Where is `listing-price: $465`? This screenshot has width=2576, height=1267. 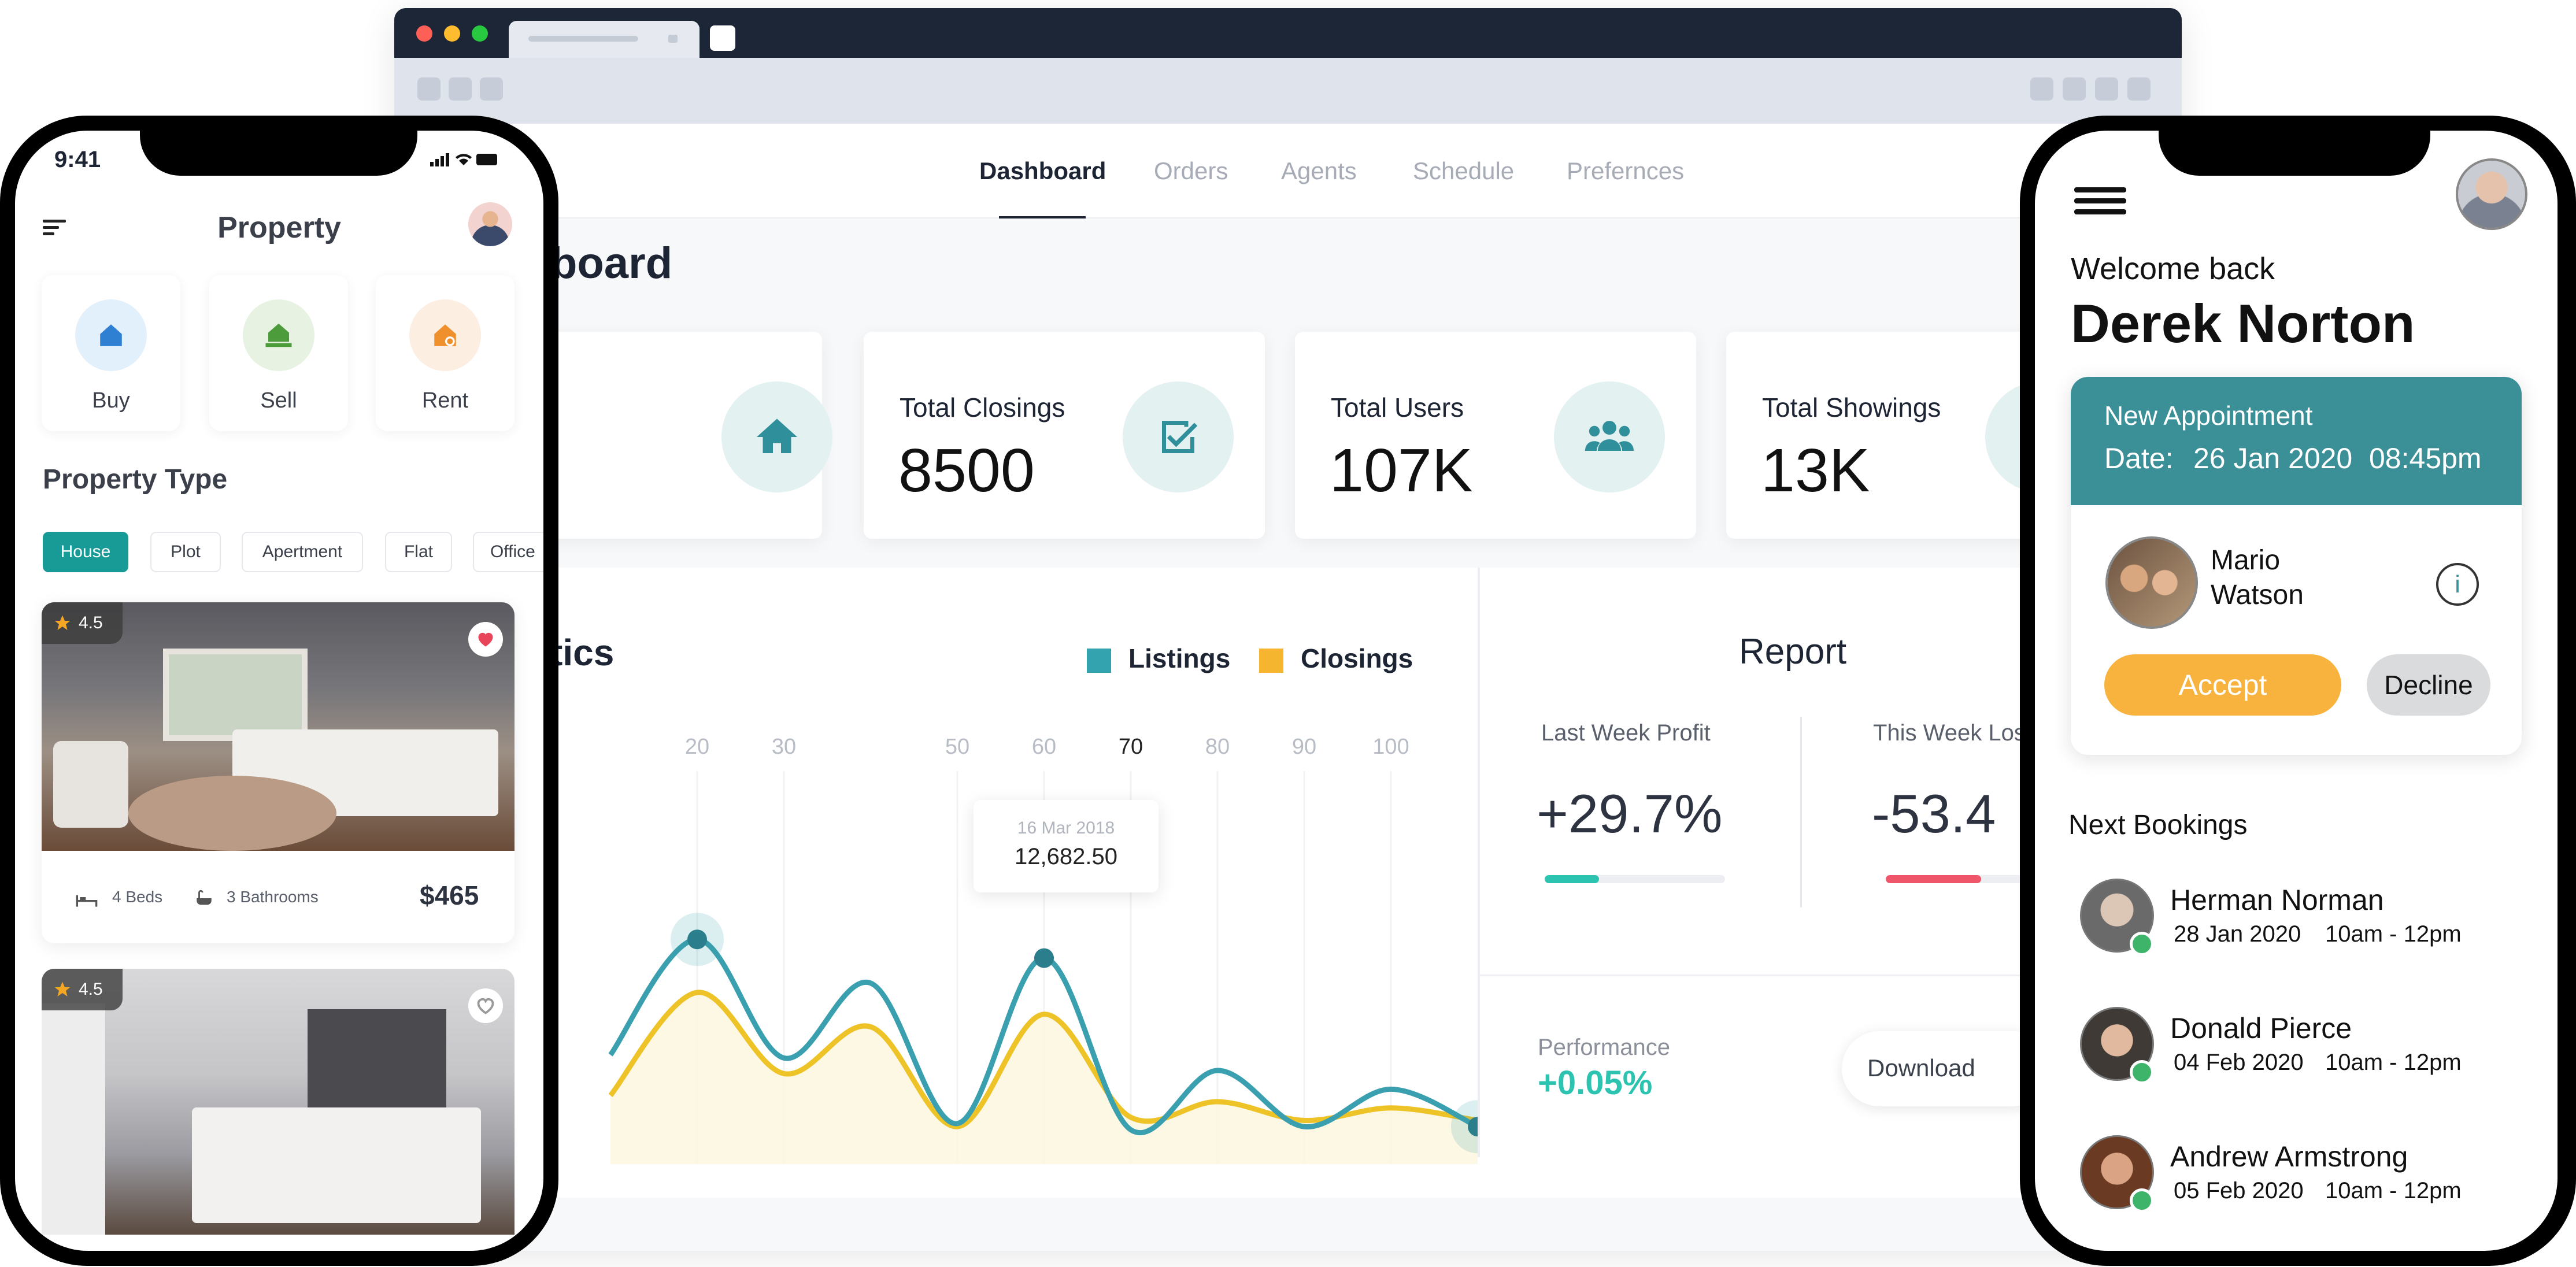
listing-price: $465 is located at coordinates (449, 895).